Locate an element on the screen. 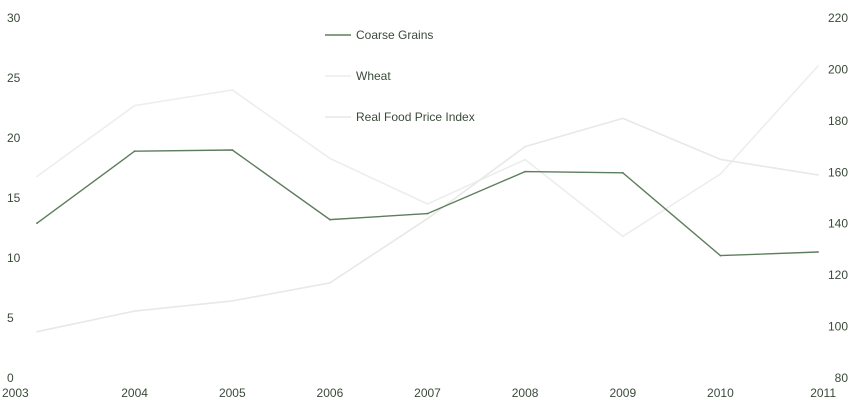  left-tick-label: 0 is located at coordinates (10, 378).